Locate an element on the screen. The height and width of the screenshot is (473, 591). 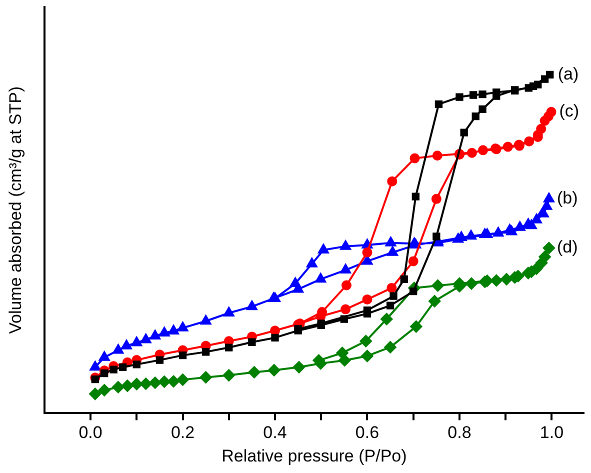
series-label: (c) is located at coordinates (569, 111).